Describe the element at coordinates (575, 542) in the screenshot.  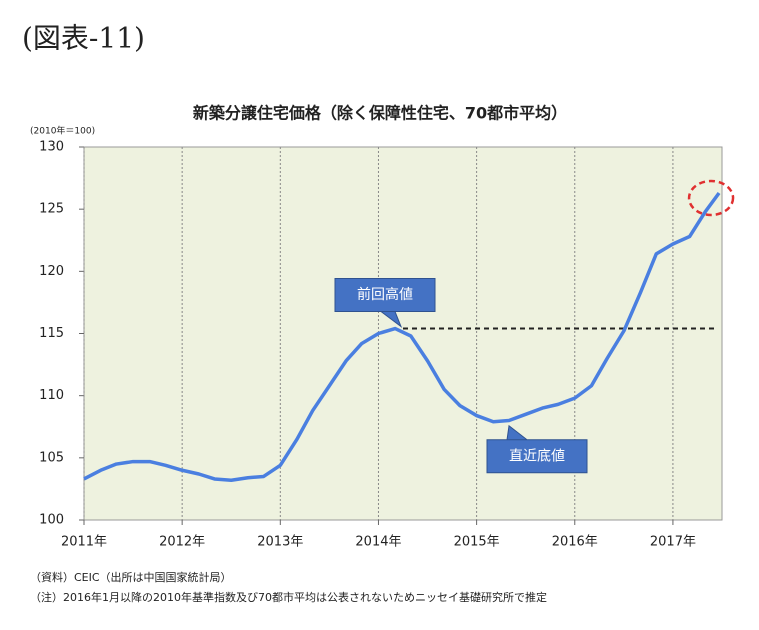
I see `x-tick-label: 2016年` at that location.